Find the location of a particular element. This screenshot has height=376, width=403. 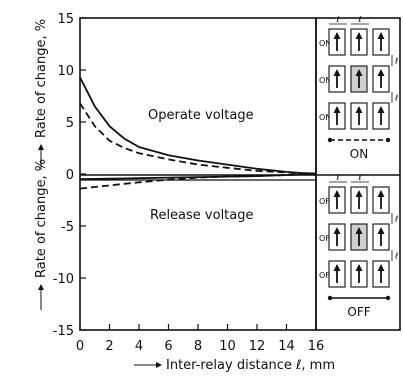

x-tick-label: 10 is located at coordinates (227, 346).